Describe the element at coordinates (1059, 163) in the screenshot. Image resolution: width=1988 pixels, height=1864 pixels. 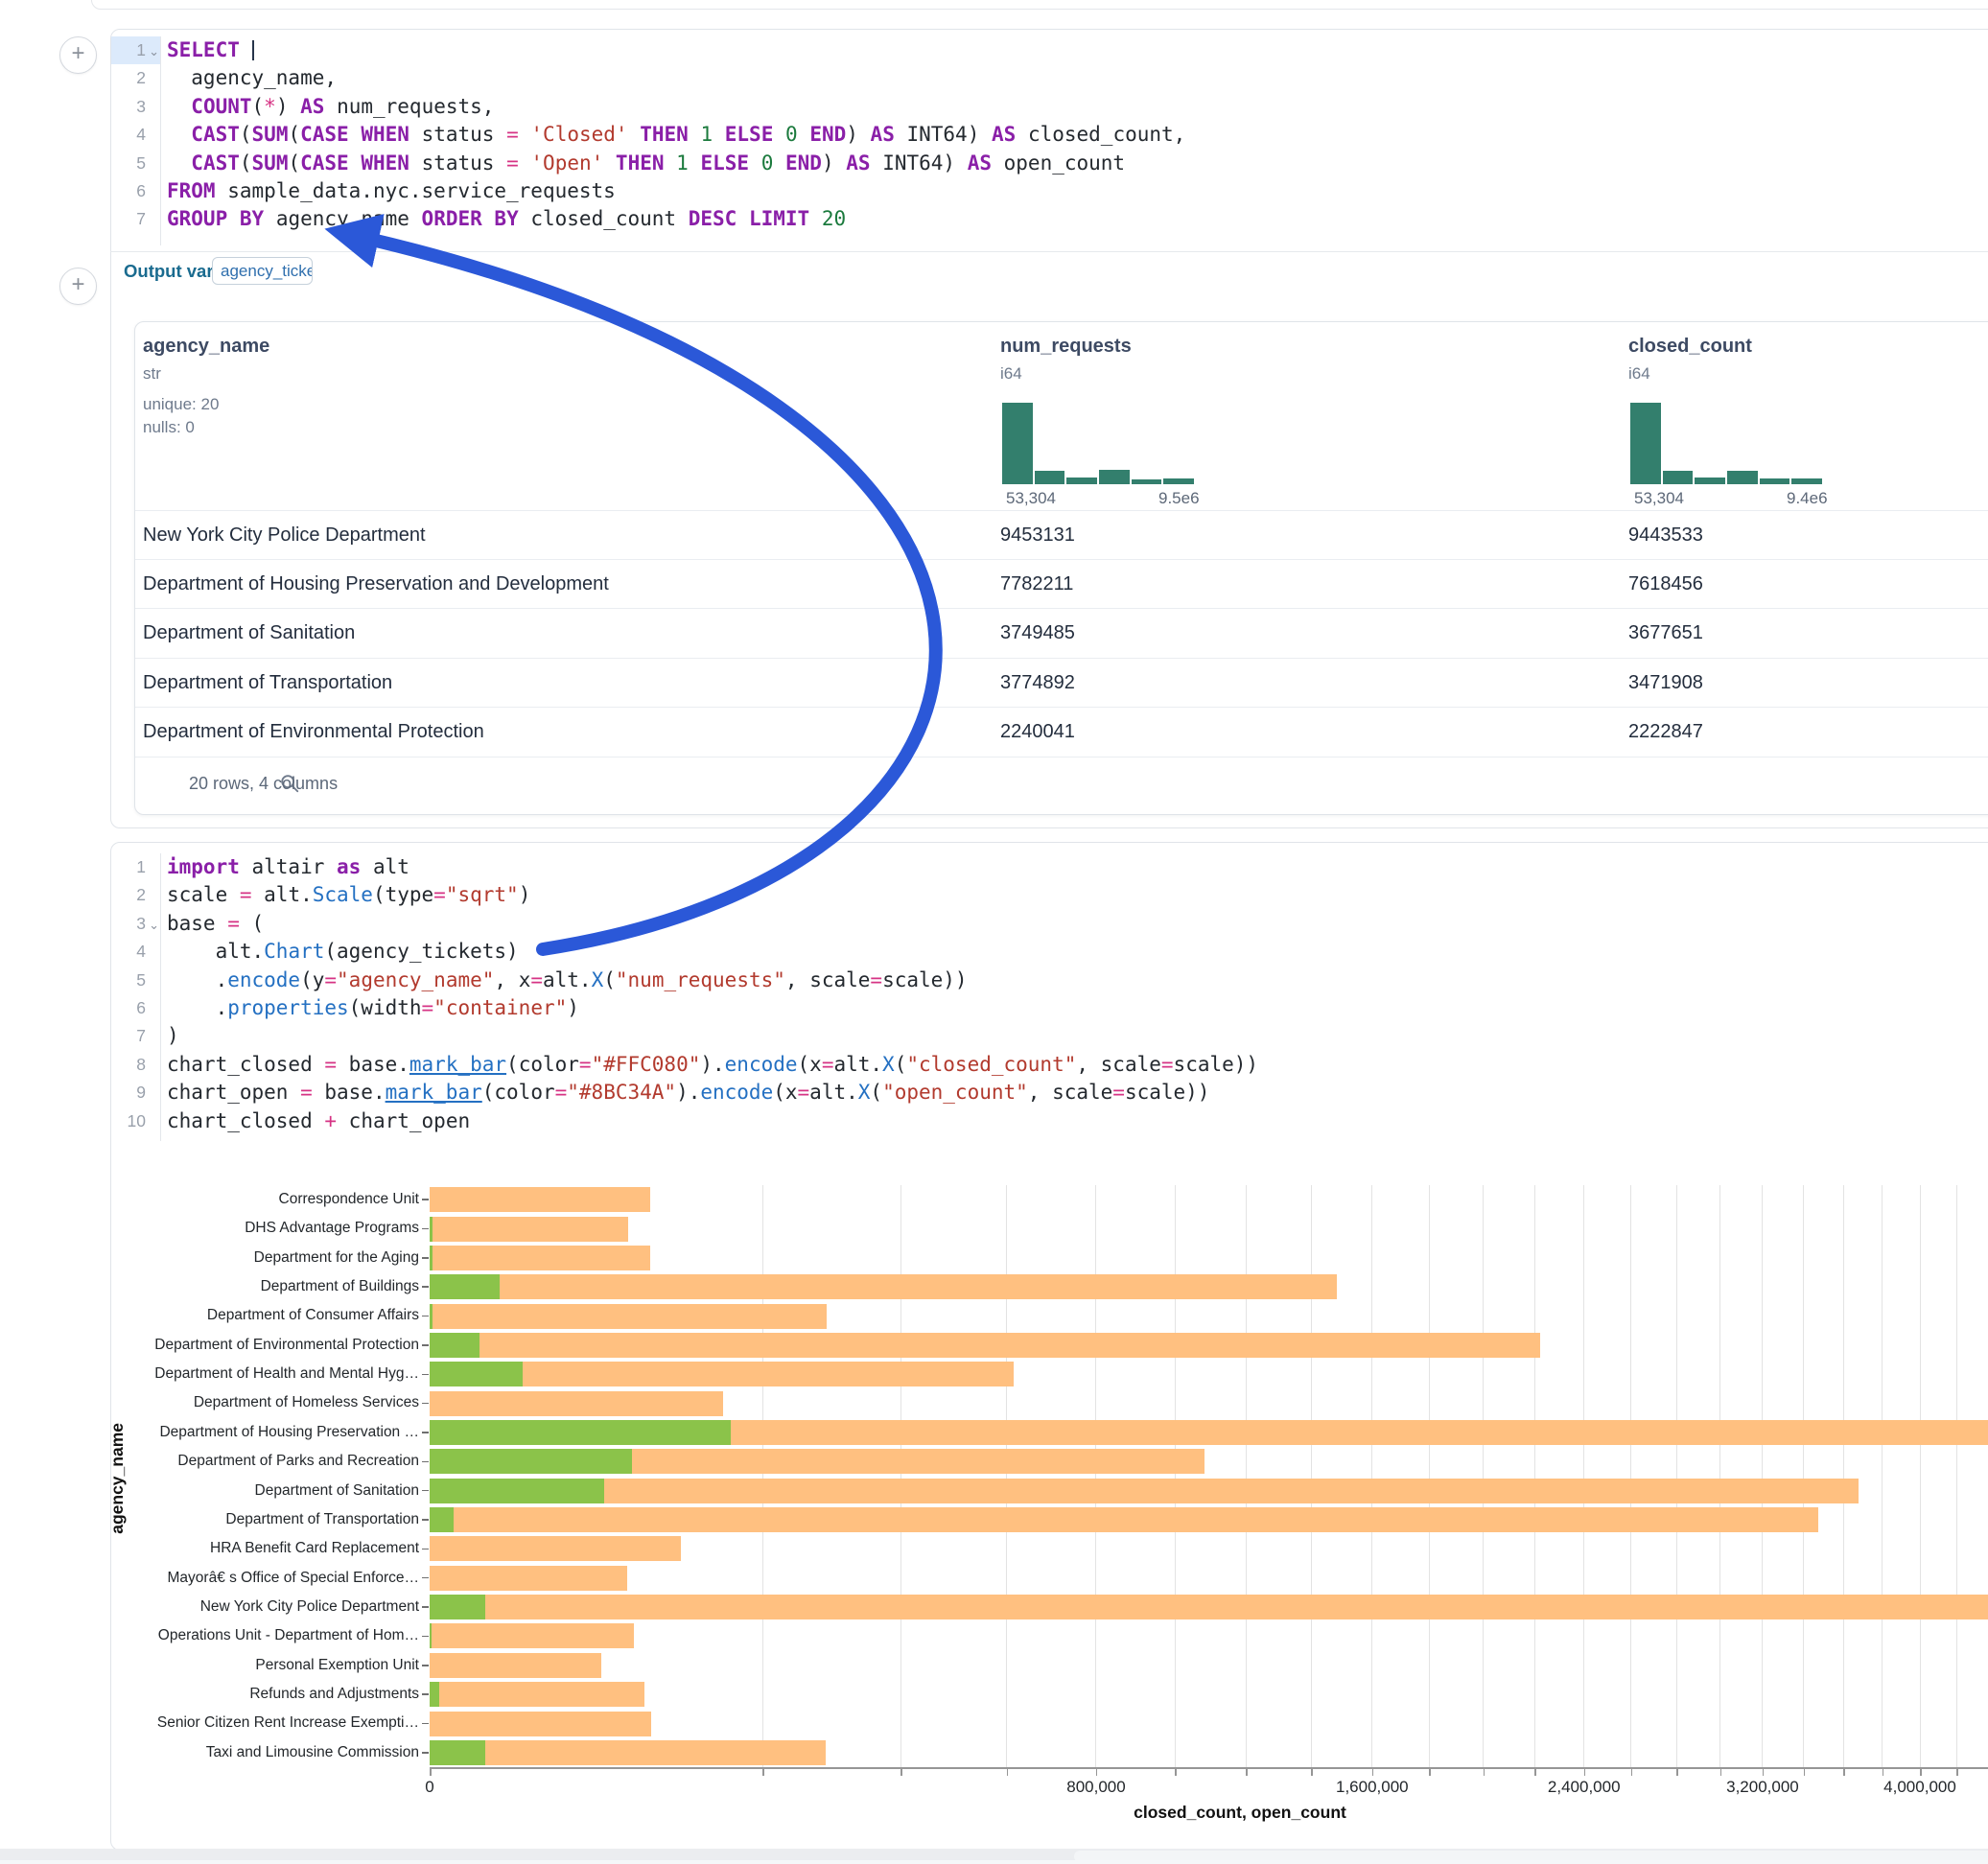
I see `code-token: open_count` at that location.